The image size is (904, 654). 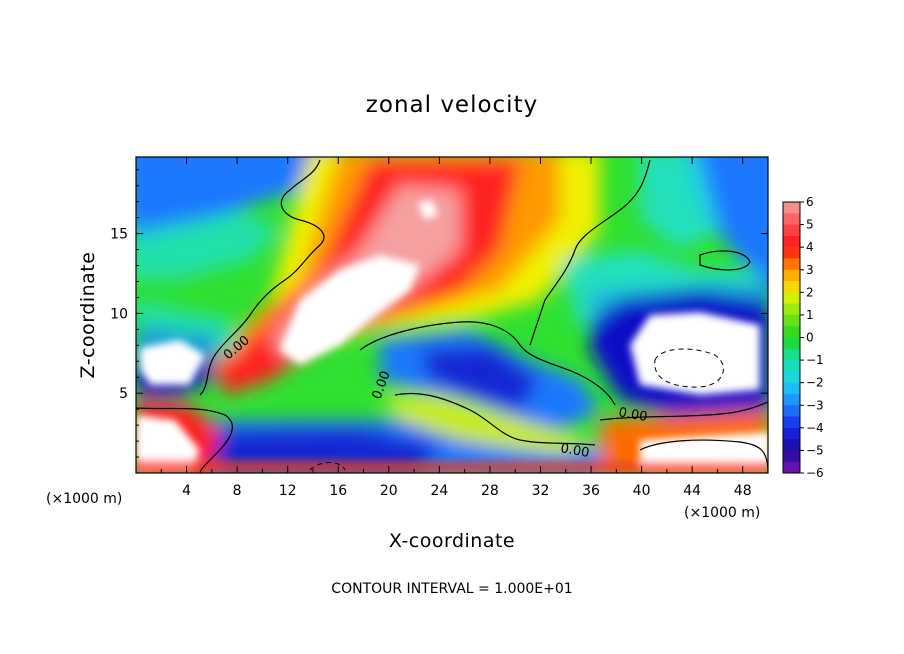 What do you see at coordinates (722, 513) in the screenshot?
I see `x-unit-label-right: (×1000 m)` at bounding box center [722, 513].